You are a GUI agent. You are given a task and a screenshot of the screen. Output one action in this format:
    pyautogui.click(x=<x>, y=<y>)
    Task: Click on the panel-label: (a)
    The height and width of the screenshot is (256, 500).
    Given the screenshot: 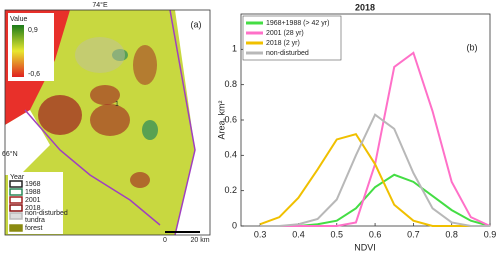 What is the action you would take?
    pyautogui.click(x=196, y=24)
    